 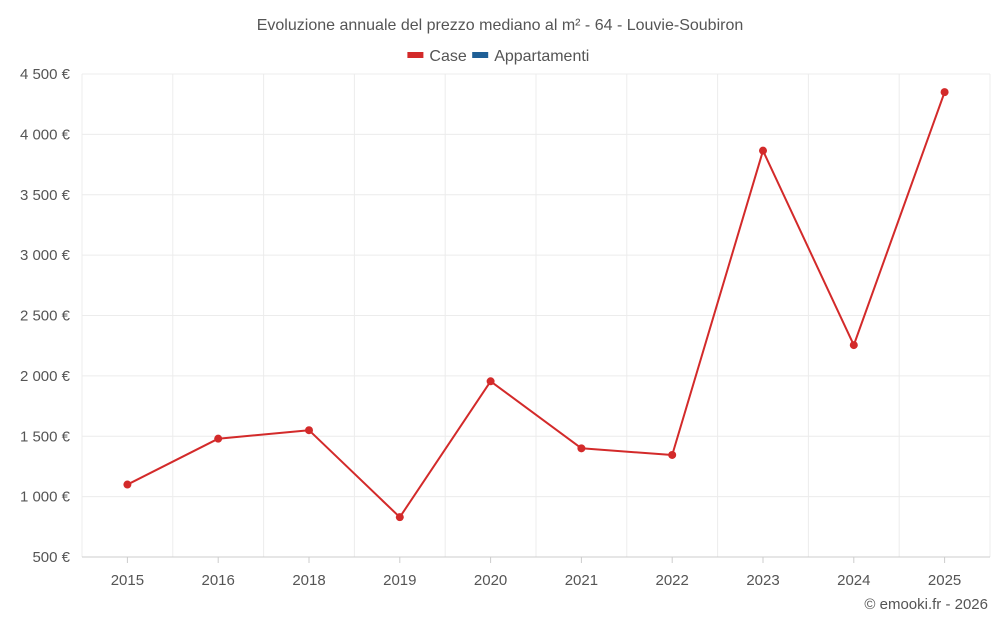 I want to click on y-tick-label: 3 000 €, so click(x=45, y=255).